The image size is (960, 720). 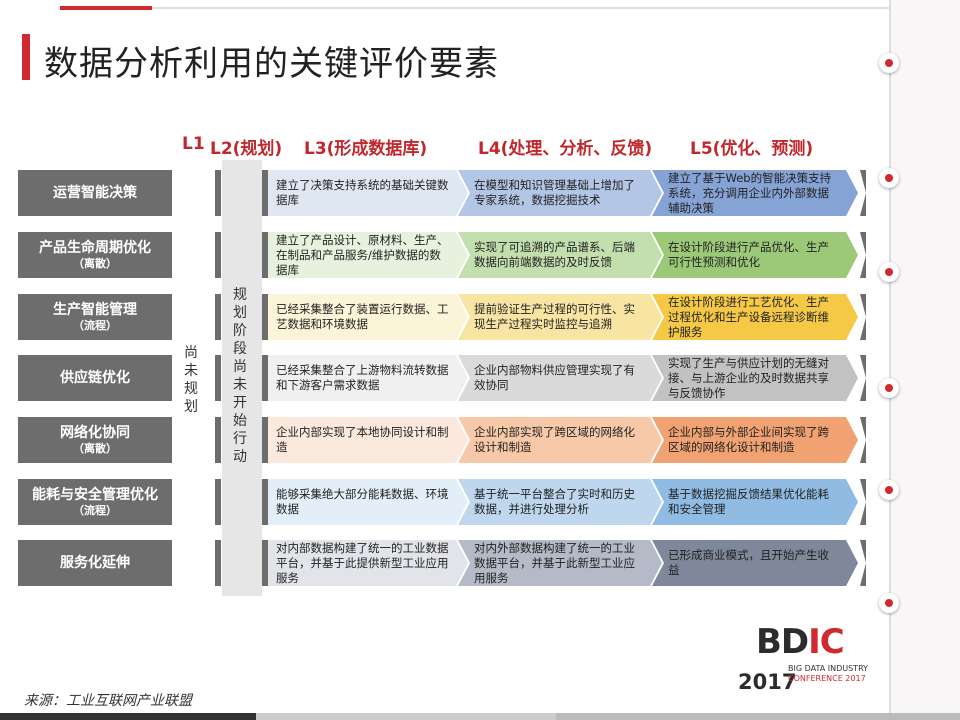 I want to click on level-cell-l3: 建立了决策支持系统的基础关键数据库, so click(x=368, y=193).